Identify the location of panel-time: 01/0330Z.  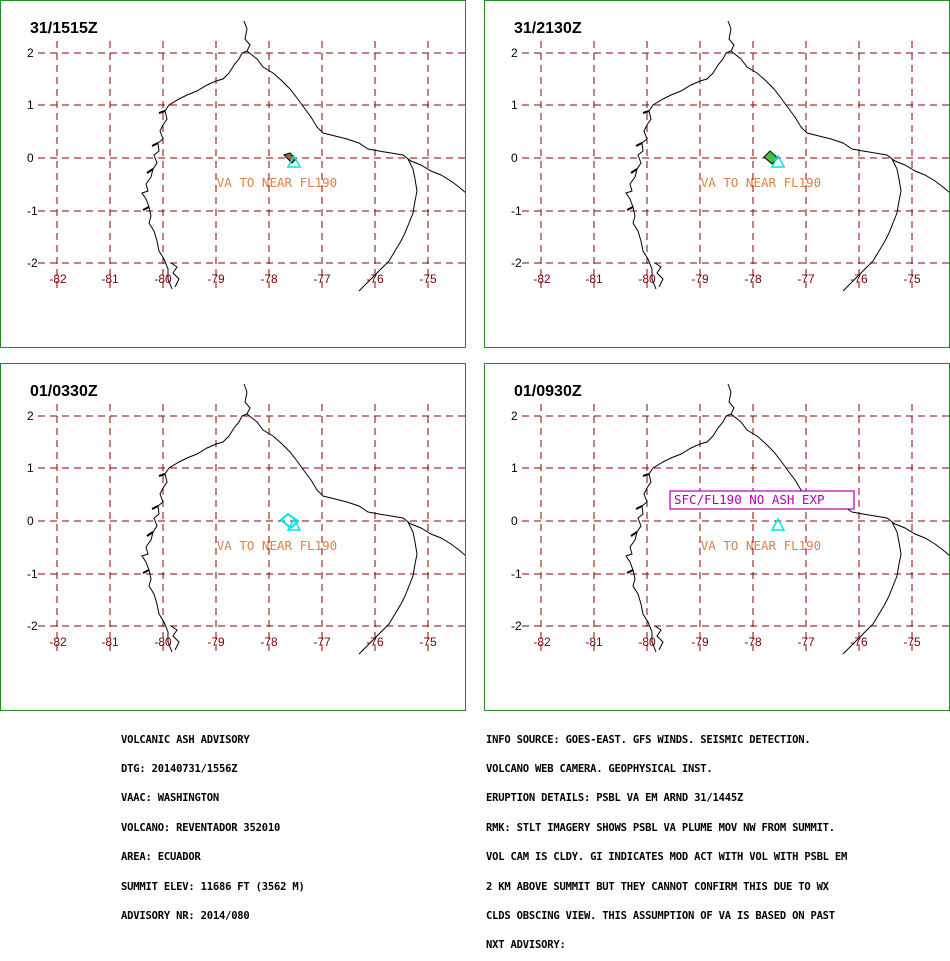
(64, 391).